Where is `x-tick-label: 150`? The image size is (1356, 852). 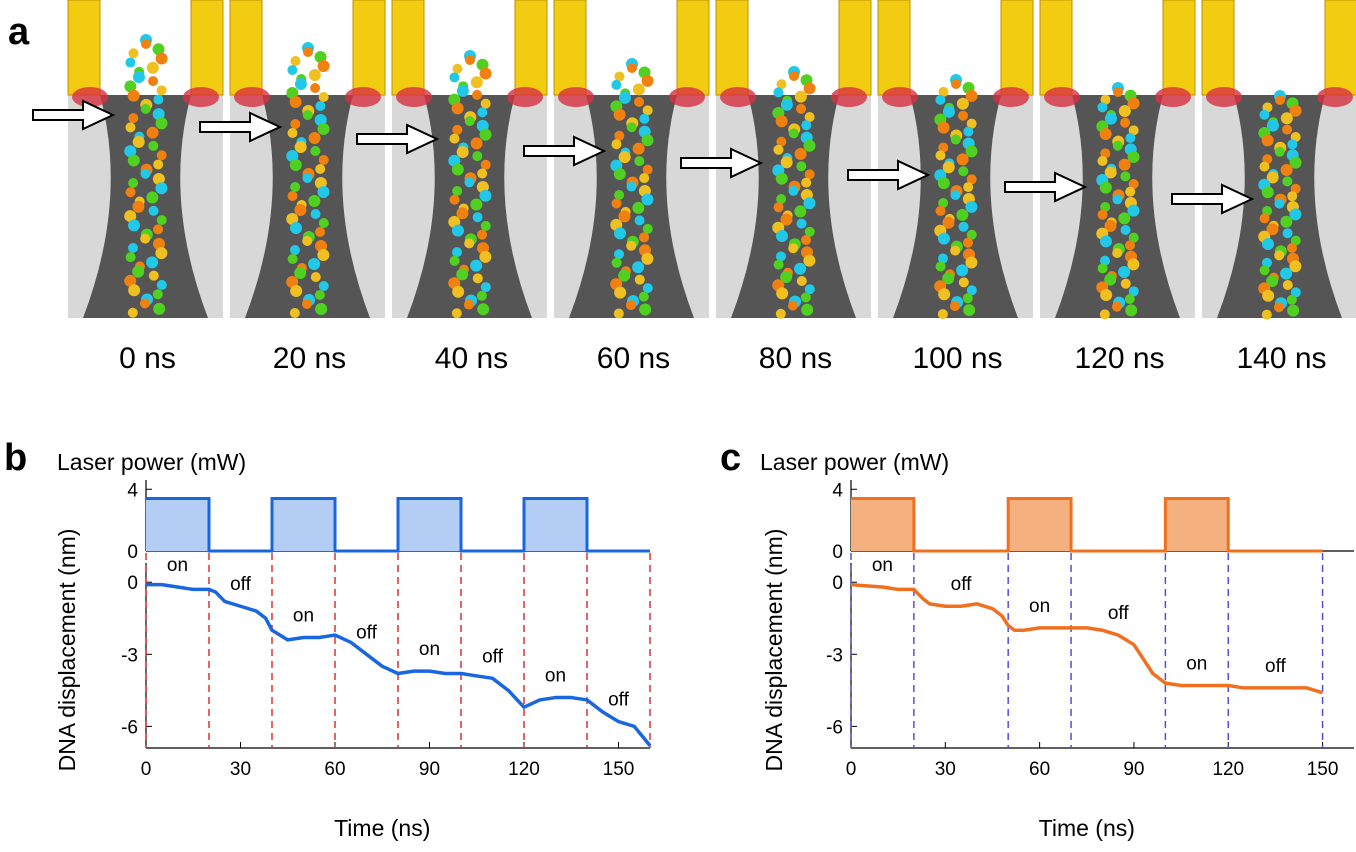
x-tick-label: 150 is located at coordinates (619, 769).